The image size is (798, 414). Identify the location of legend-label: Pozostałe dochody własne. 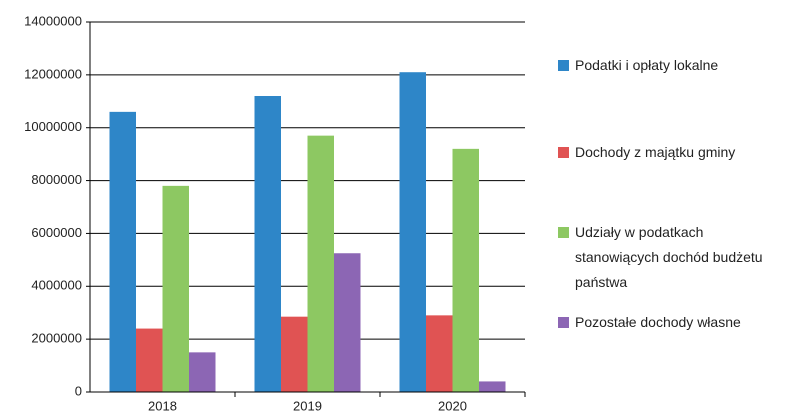
(658, 322).